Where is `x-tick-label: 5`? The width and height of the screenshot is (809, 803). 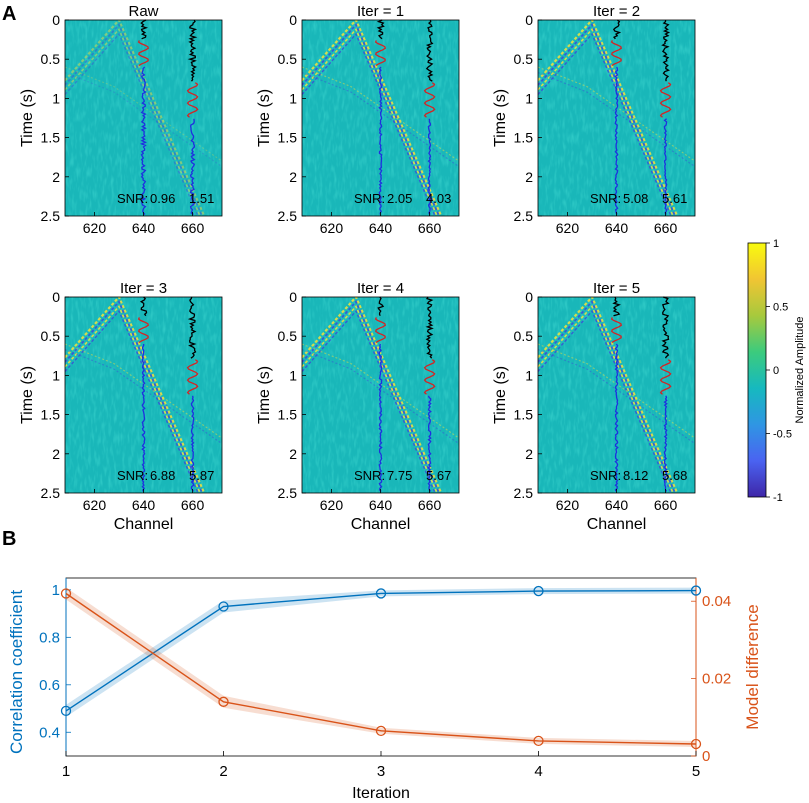 x-tick-label: 5 is located at coordinates (696, 771).